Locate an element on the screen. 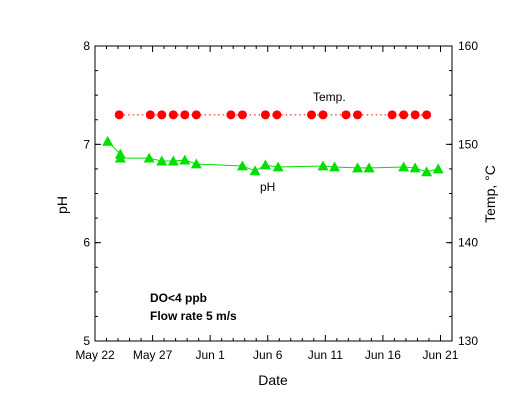  right-y-tick-label: 160 is located at coordinates (468, 46).